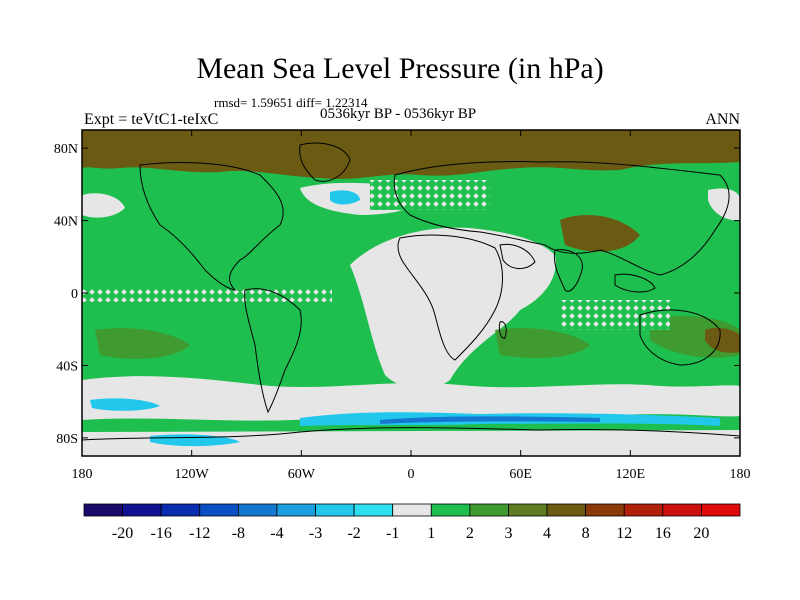 This screenshot has width=800, height=600. Describe the element at coordinates (302, 474) in the screenshot. I see `lon-label: 60W` at that location.